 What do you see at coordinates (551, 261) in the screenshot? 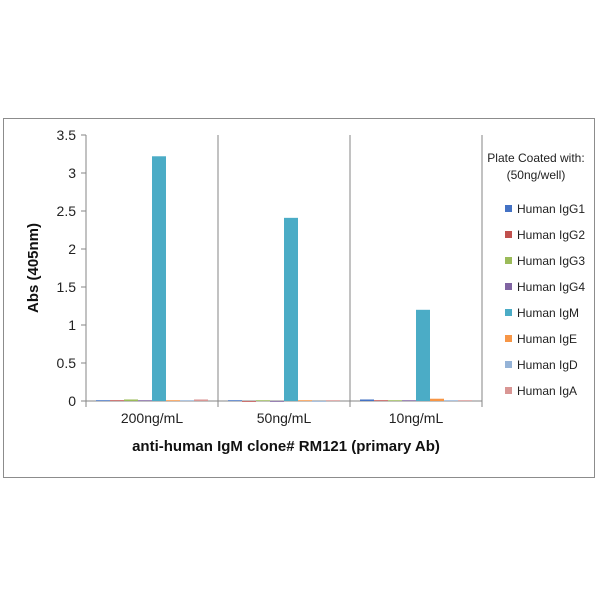
I see `legend-label: Human IgG3` at bounding box center [551, 261].